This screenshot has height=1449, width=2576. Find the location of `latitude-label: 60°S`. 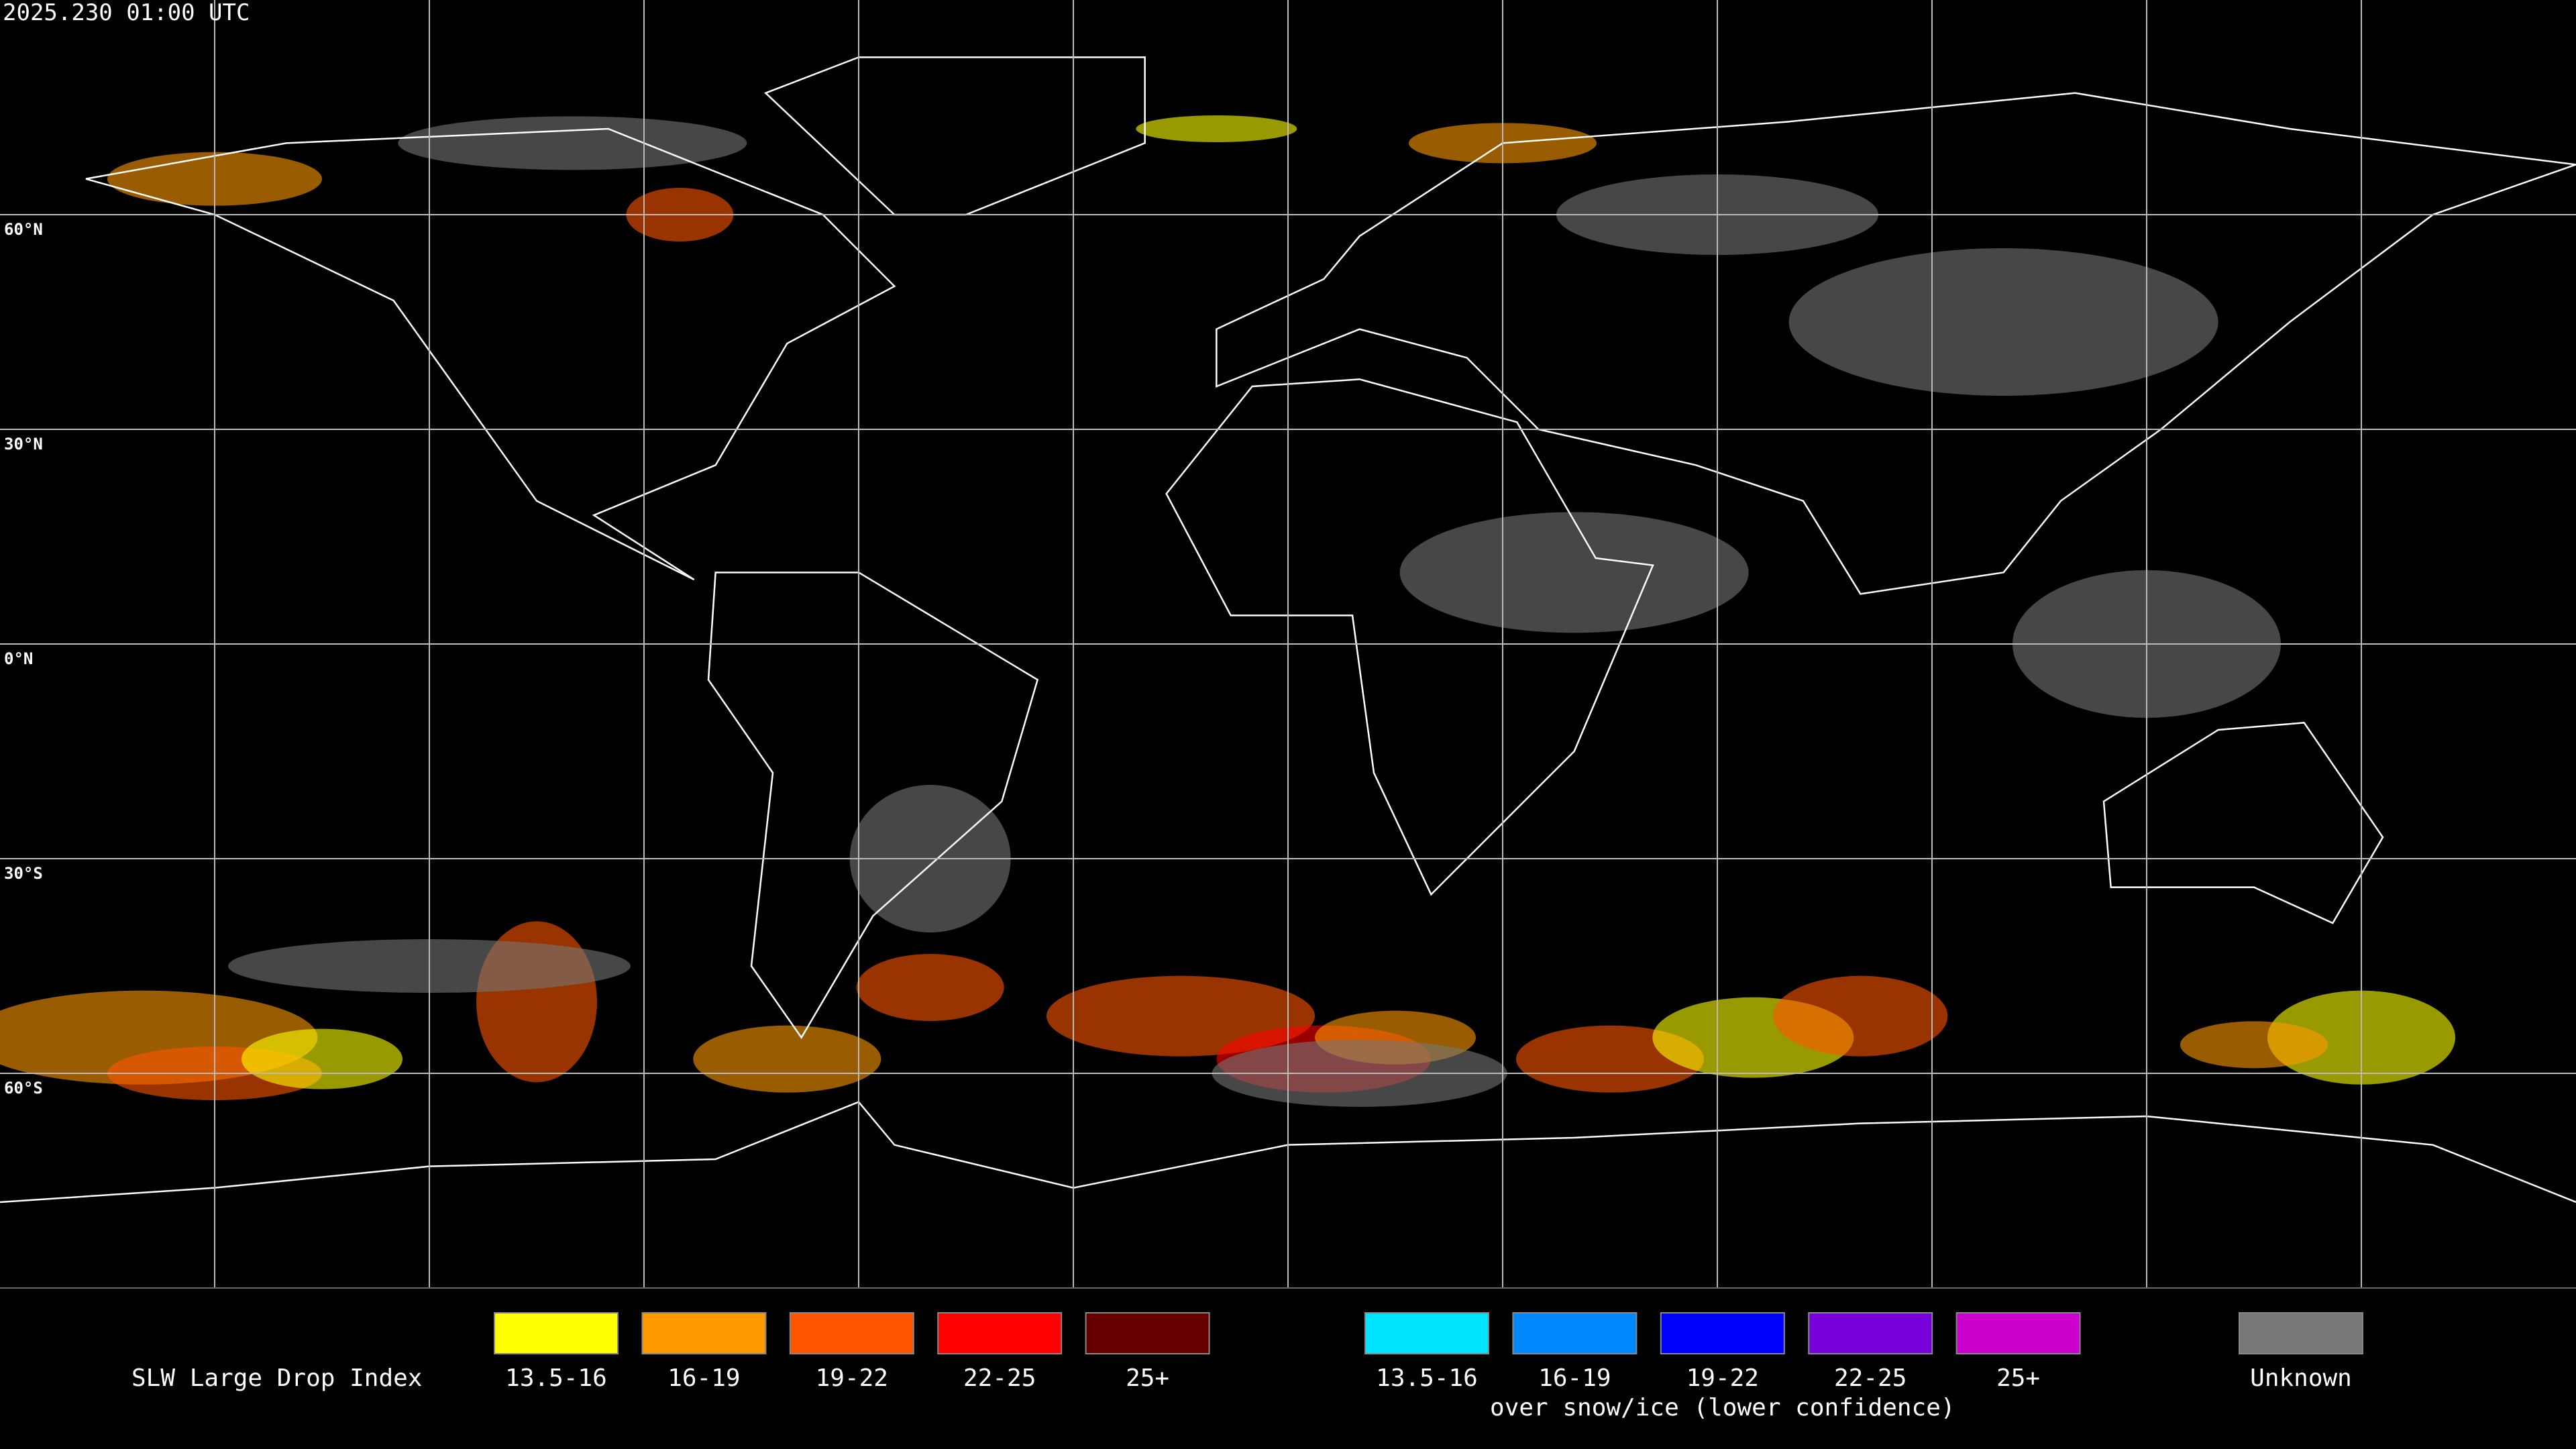

latitude-label: 60°S is located at coordinates (23, 1088).